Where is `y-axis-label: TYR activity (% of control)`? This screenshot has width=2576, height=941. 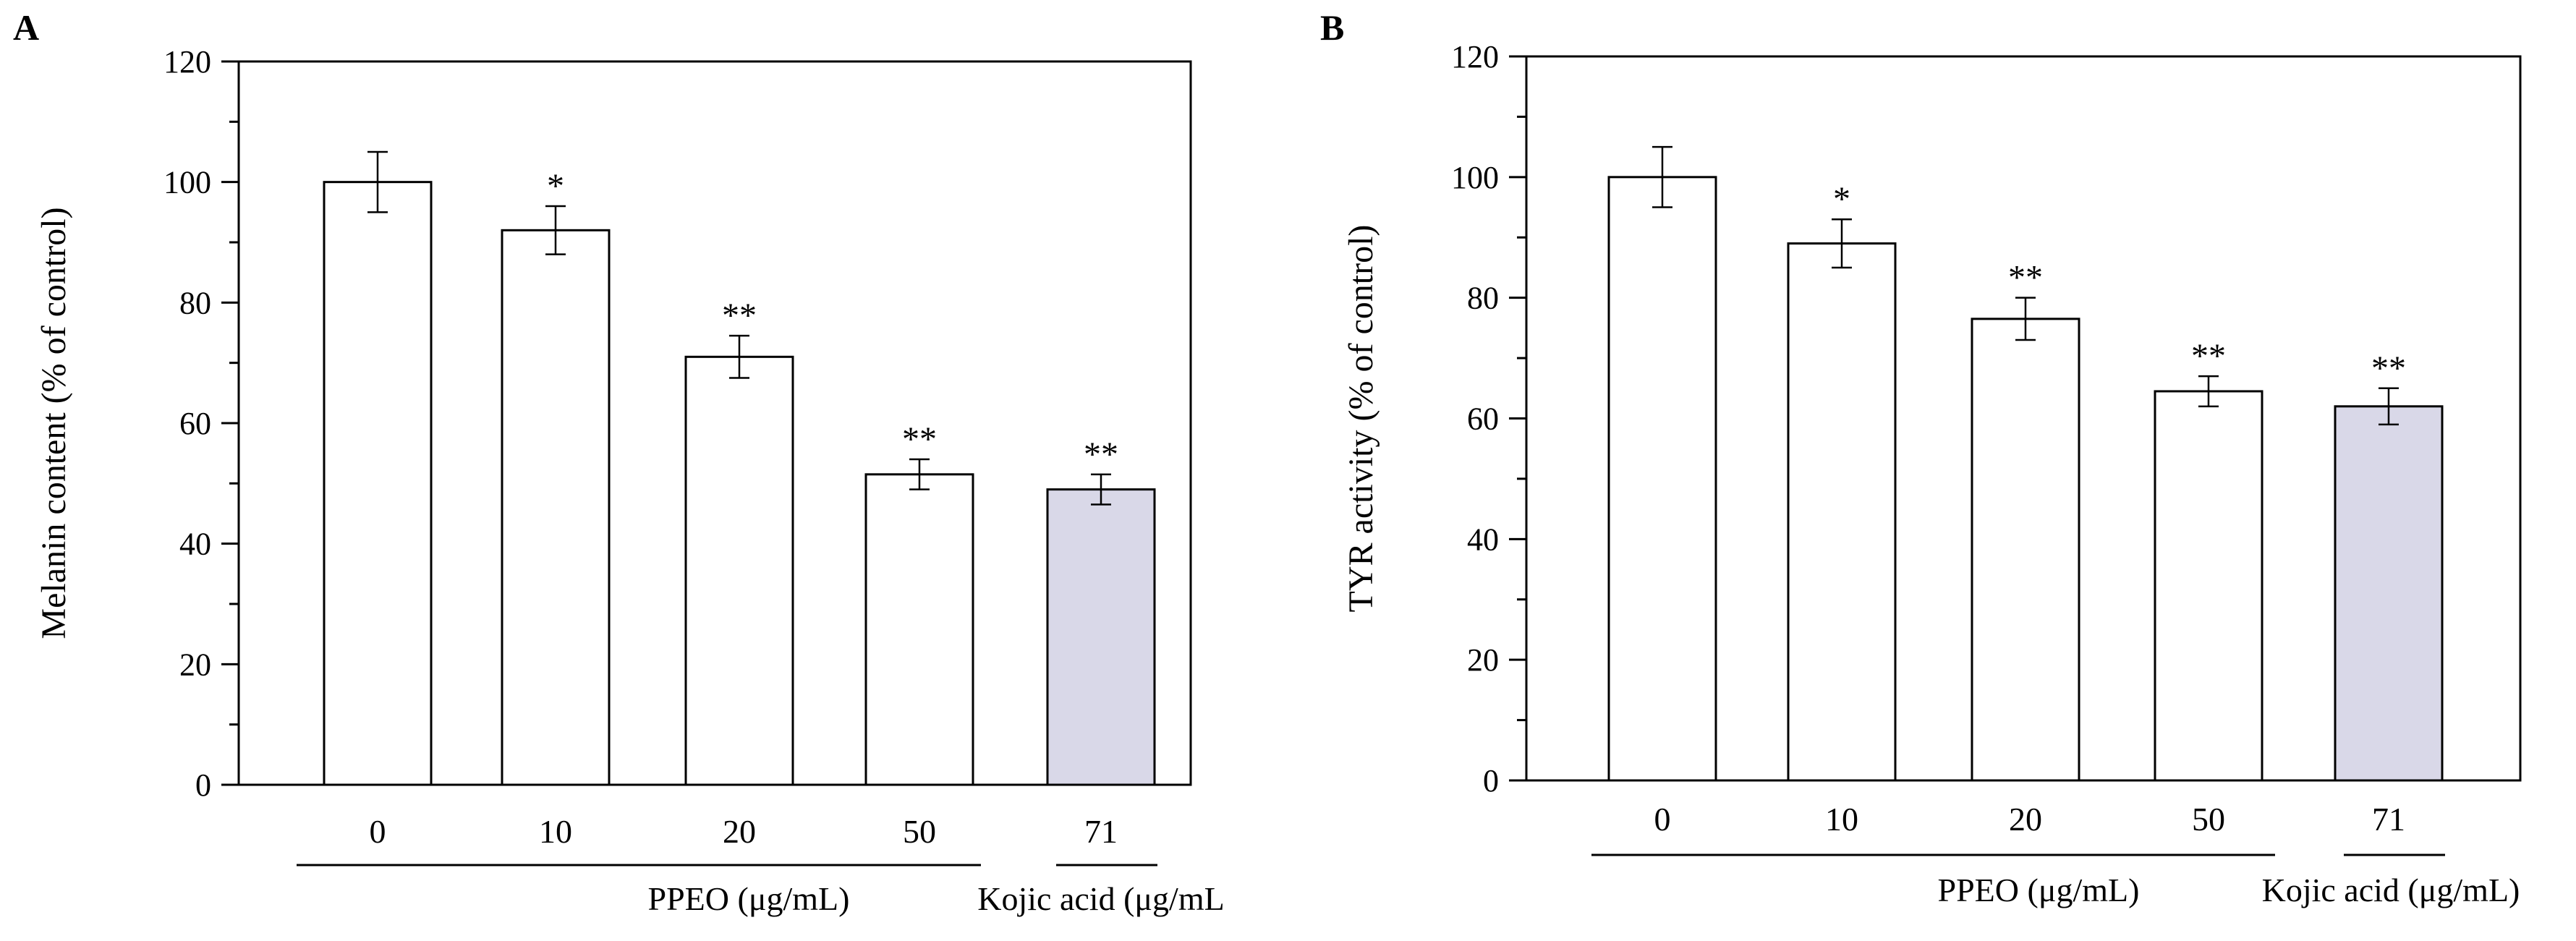
y-axis-label: TYR activity (% of control) is located at coordinates (1361, 419).